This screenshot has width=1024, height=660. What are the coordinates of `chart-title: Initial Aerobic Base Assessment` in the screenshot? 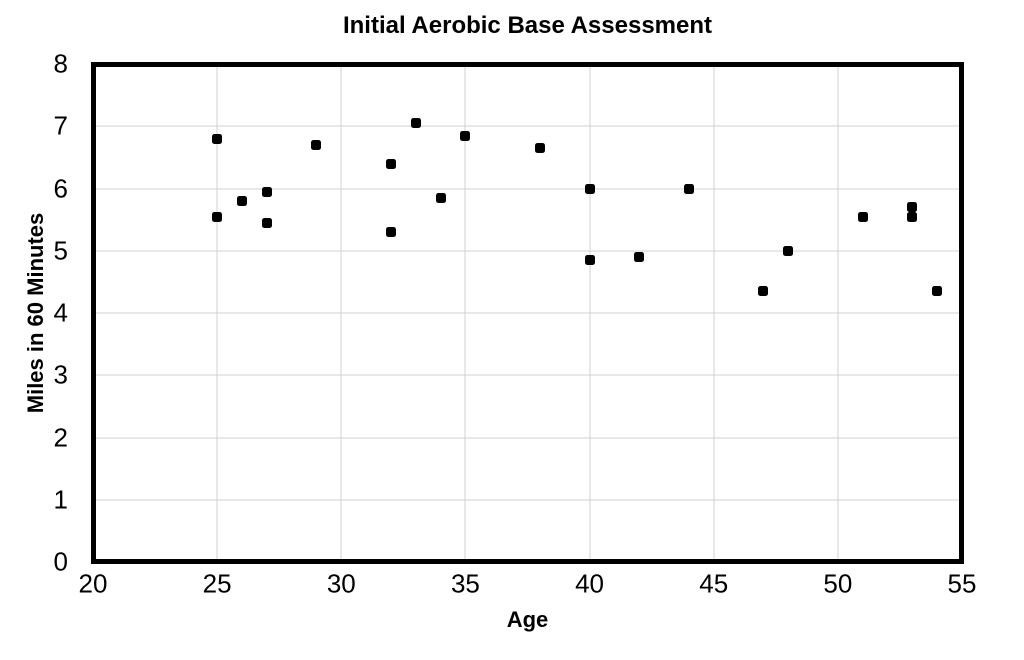 It's located at (527, 25).